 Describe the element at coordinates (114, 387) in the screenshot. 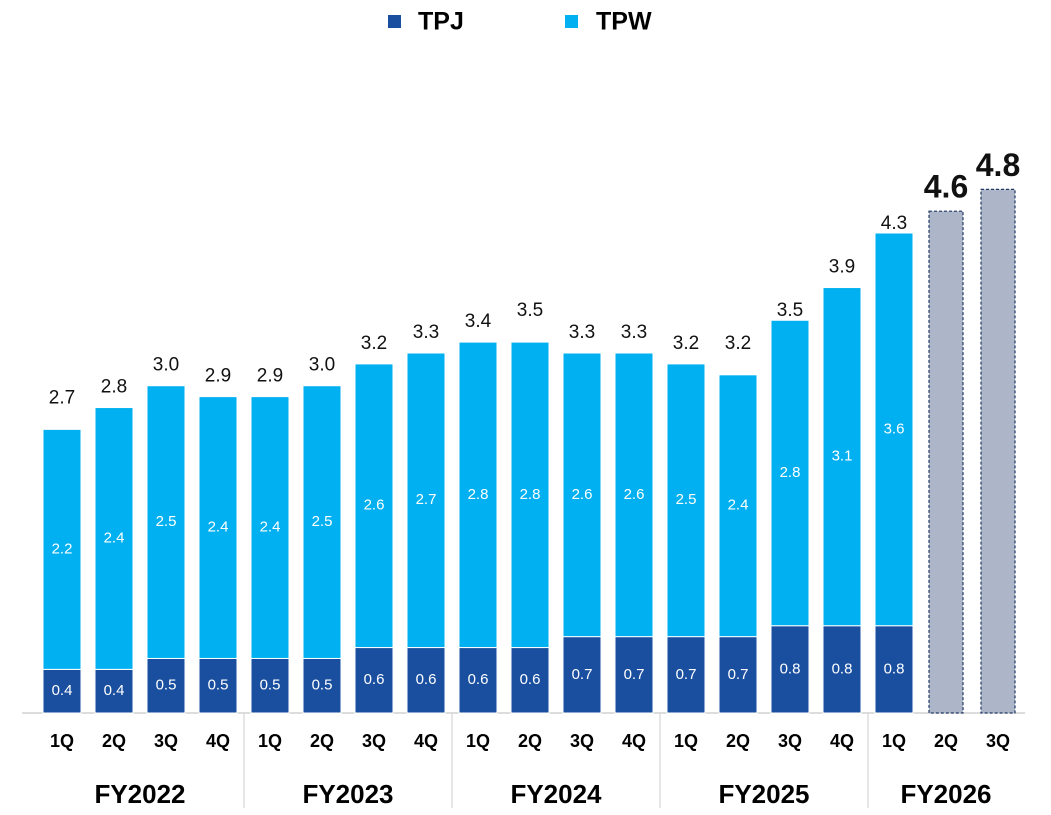

I see `total-label: 2.8` at that location.